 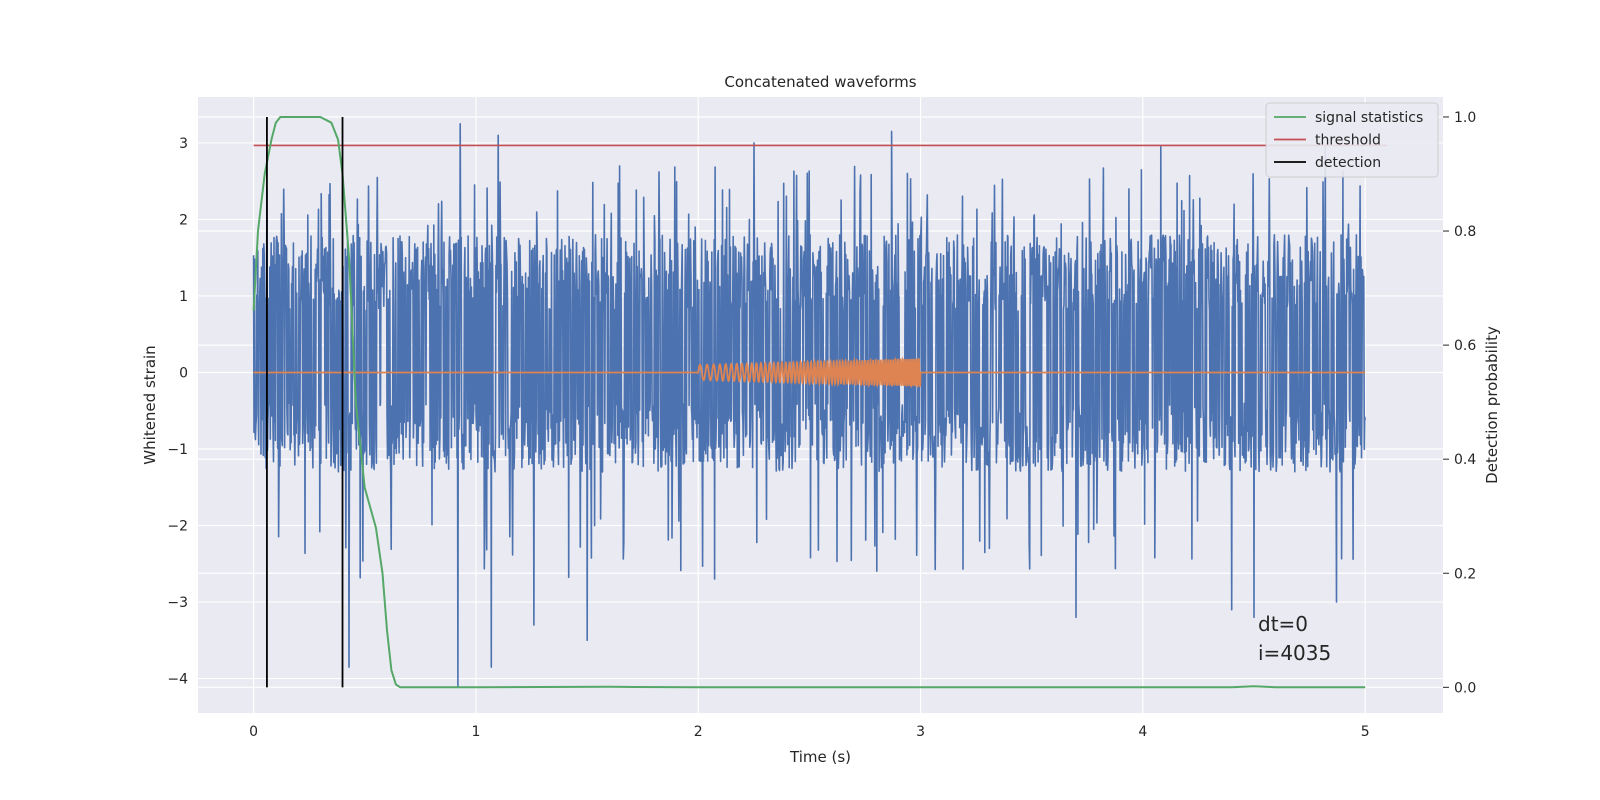 What do you see at coordinates (1465, 346) in the screenshot?
I see `y2-tick-label: 0.6` at bounding box center [1465, 346].